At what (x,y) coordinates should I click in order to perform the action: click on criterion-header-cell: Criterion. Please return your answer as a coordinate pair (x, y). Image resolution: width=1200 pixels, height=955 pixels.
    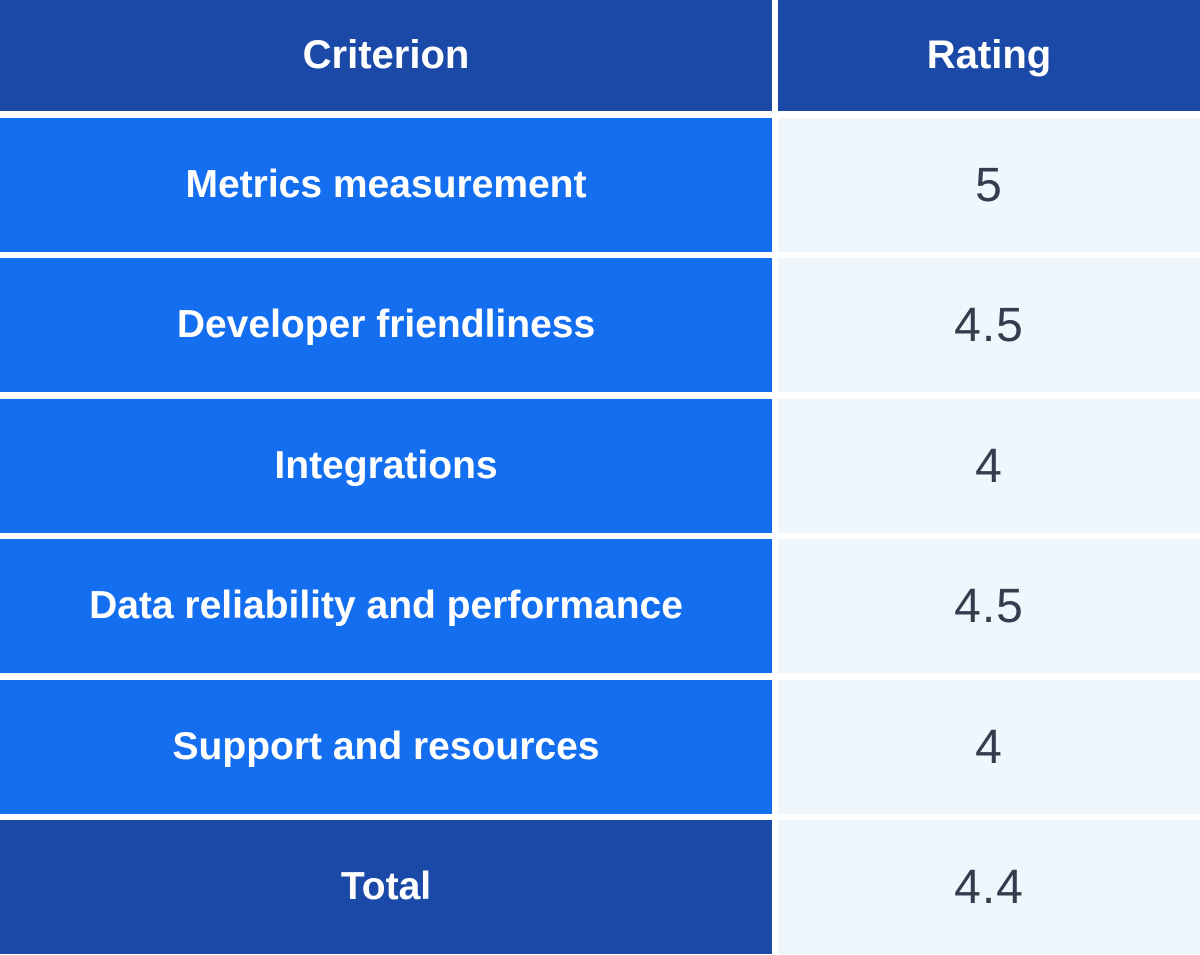
    Looking at the image, I should click on (386, 55).